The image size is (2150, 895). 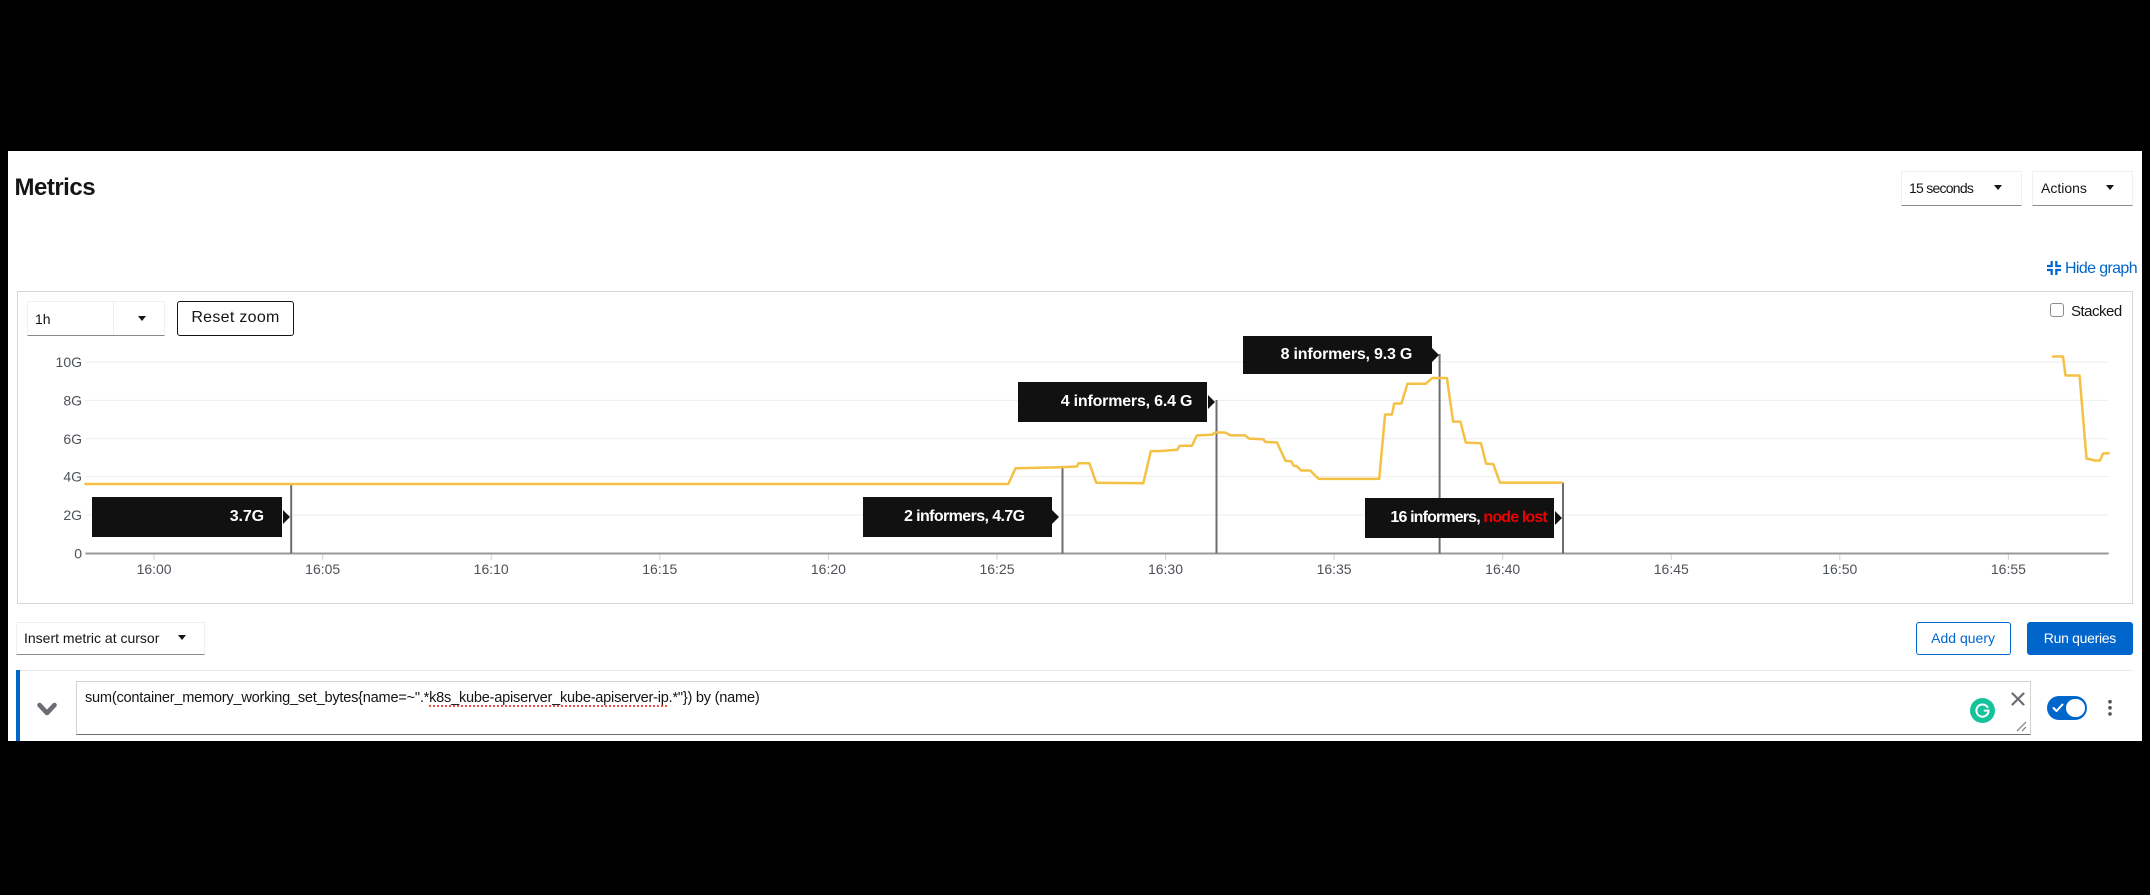 What do you see at coordinates (2008, 569) in the screenshot?
I see `svg-text: 16:55` at bounding box center [2008, 569].